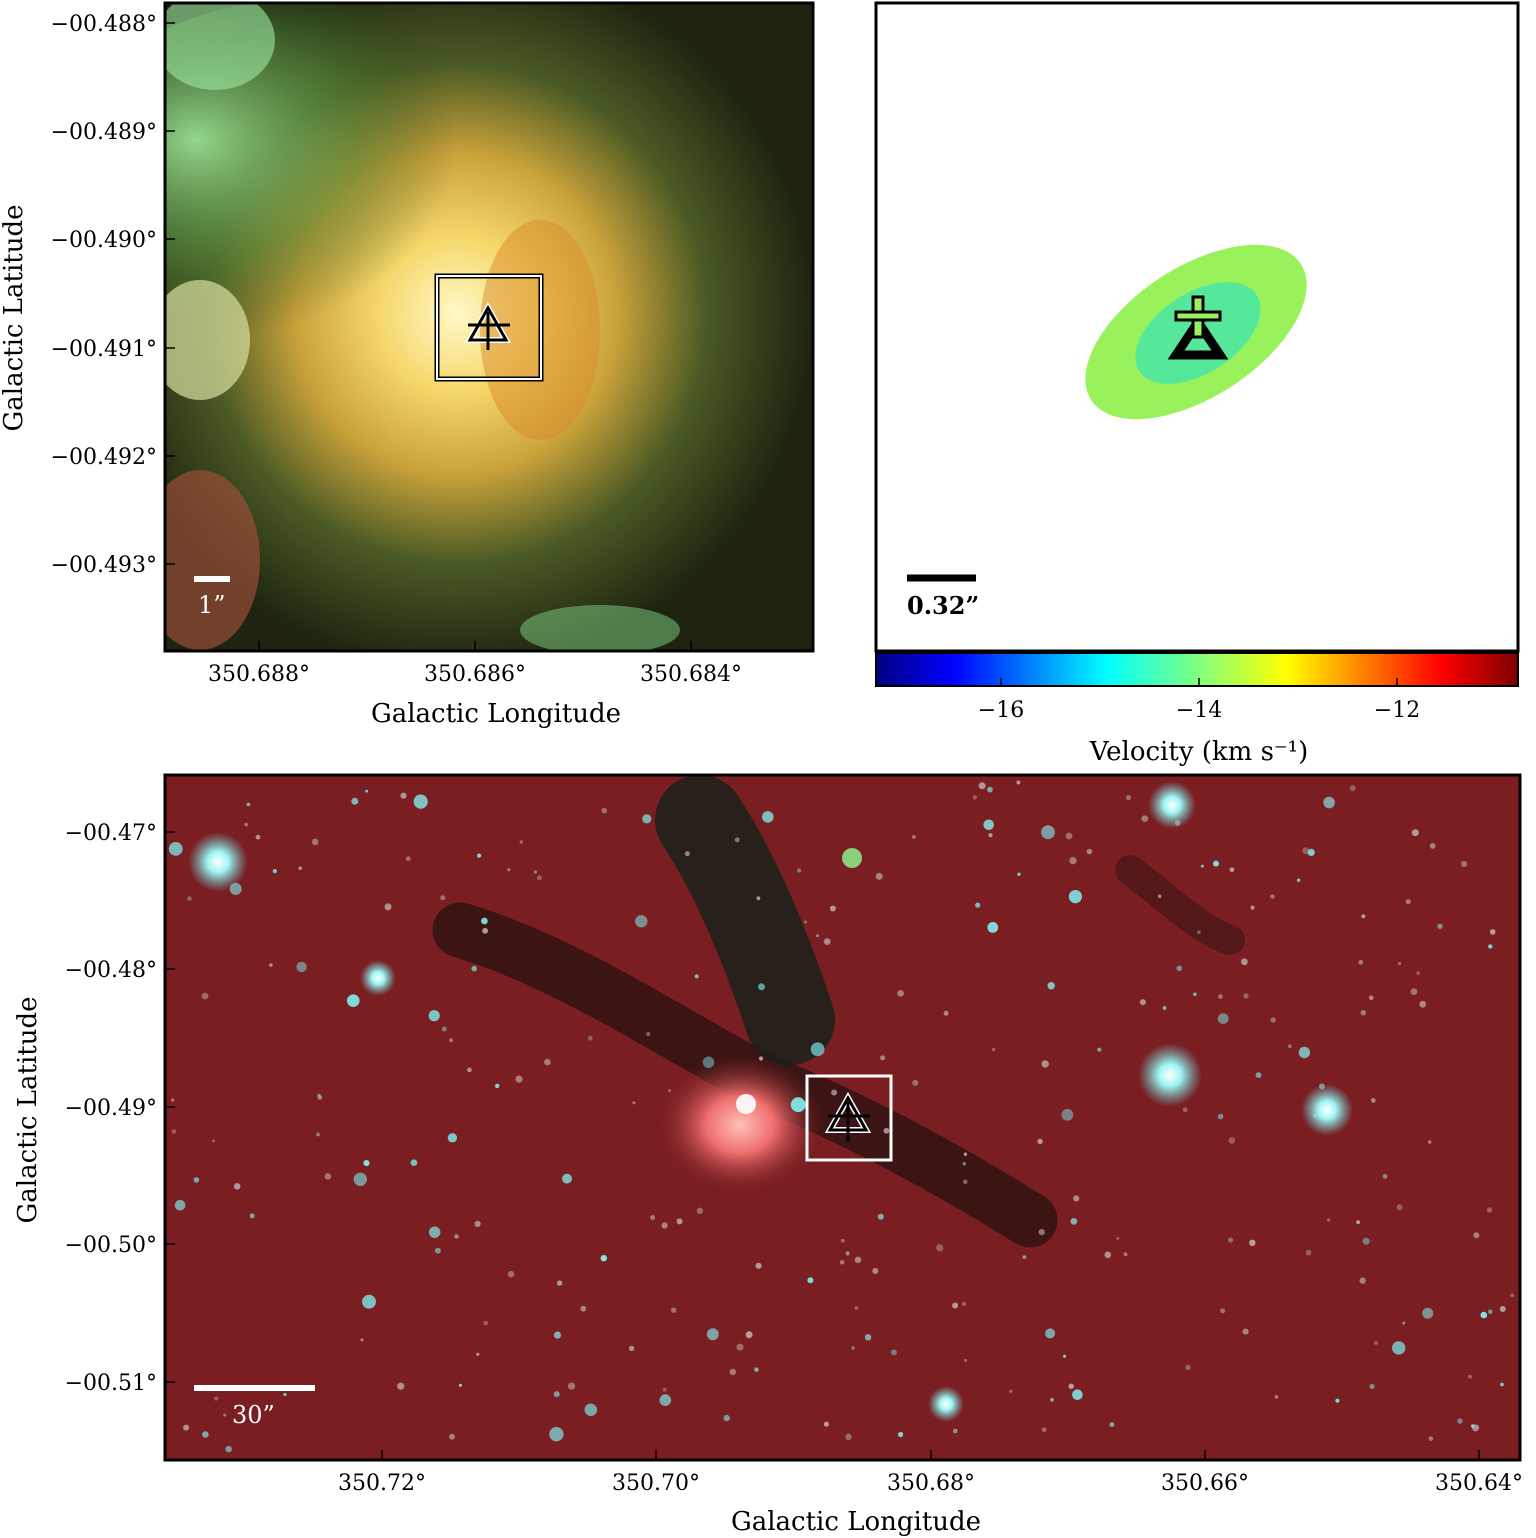  I want to click on tl-green-bottom, so click(600, 628).